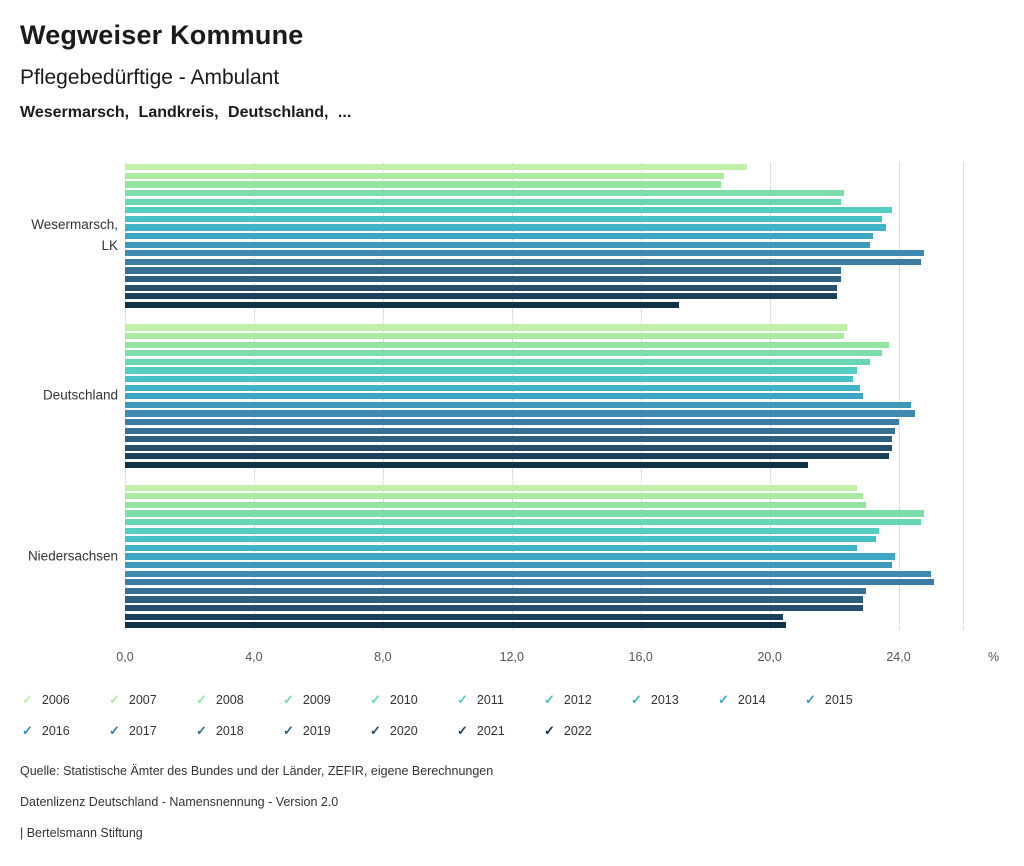 The width and height of the screenshot is (1024, 866). I want to click on legend-year-label: 2018, so click(229, 731).